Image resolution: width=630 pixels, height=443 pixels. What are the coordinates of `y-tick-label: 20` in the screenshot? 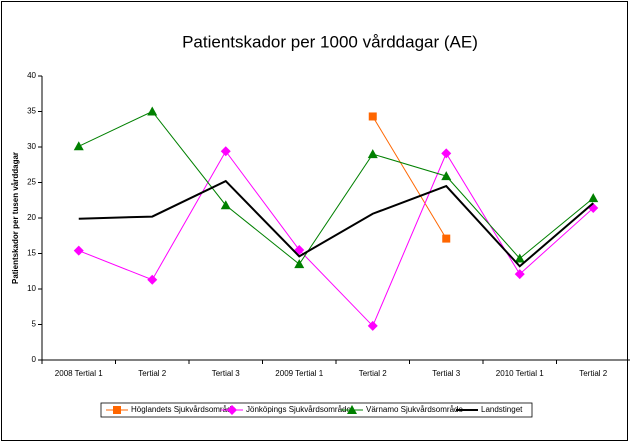 It's located at (31, 217).